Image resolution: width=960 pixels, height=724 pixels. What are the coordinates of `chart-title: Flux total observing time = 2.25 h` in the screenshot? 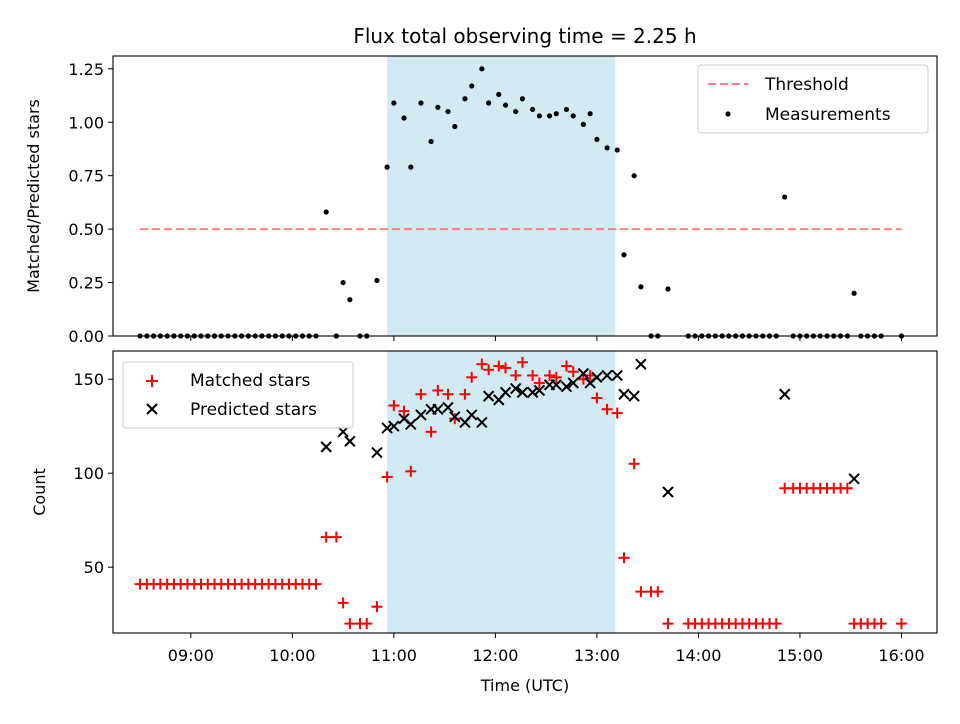 It's located at (524, 36).